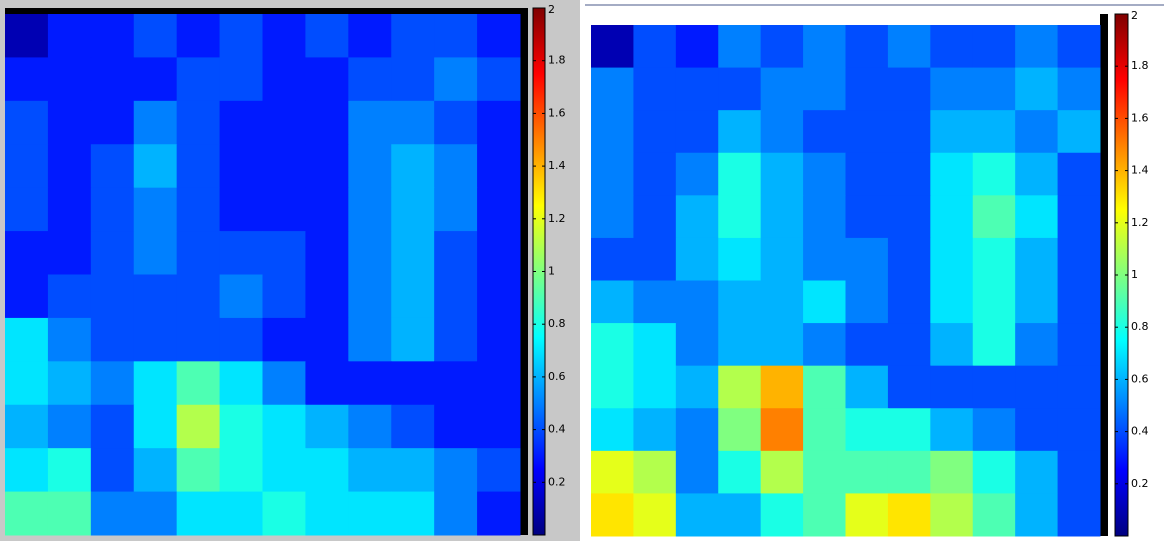  Describe the element at coordinates (557, 481) in the screenshot. I see `colorbar-tick-label: 0.2` at that location.